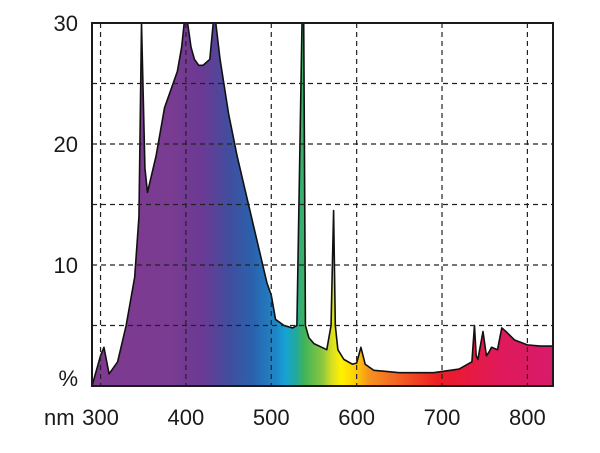 The width and height of the screenshot is (600, 453). I want to click on y-tick-label: 30, so click(66, 23).